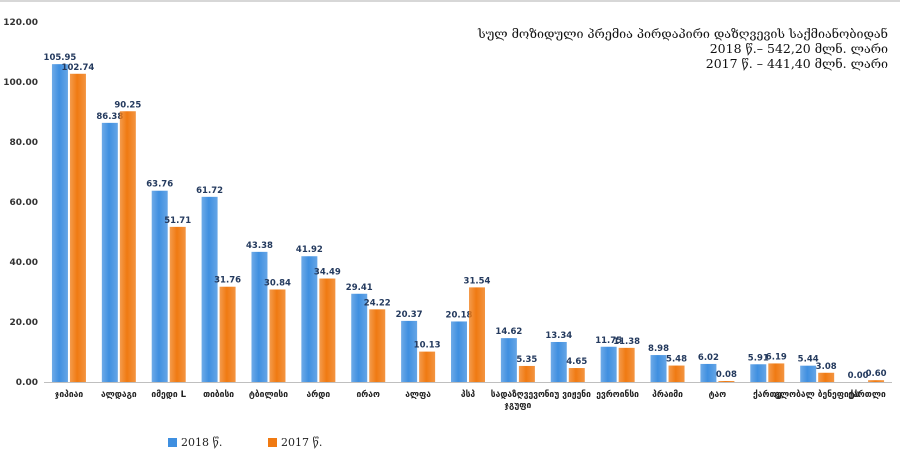  Describe the element at coordinates (359, 288) in the screenshot. I see `data-label-2018-6: 29.41` at that location.